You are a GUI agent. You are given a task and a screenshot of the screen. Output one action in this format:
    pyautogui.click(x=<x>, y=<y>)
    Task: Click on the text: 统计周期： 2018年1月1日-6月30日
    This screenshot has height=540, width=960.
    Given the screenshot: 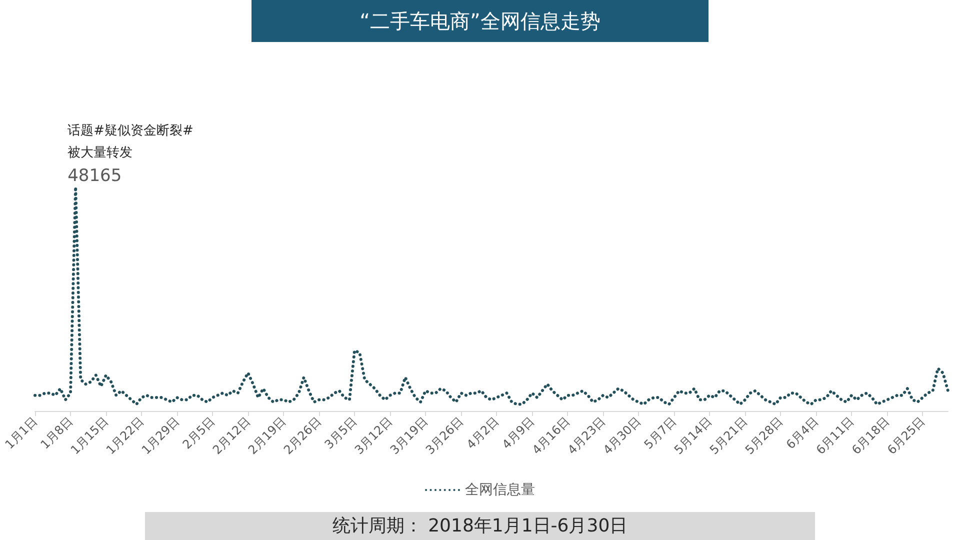 What is the action you would take?
    pyautogui.click(x=480, y=526)
    